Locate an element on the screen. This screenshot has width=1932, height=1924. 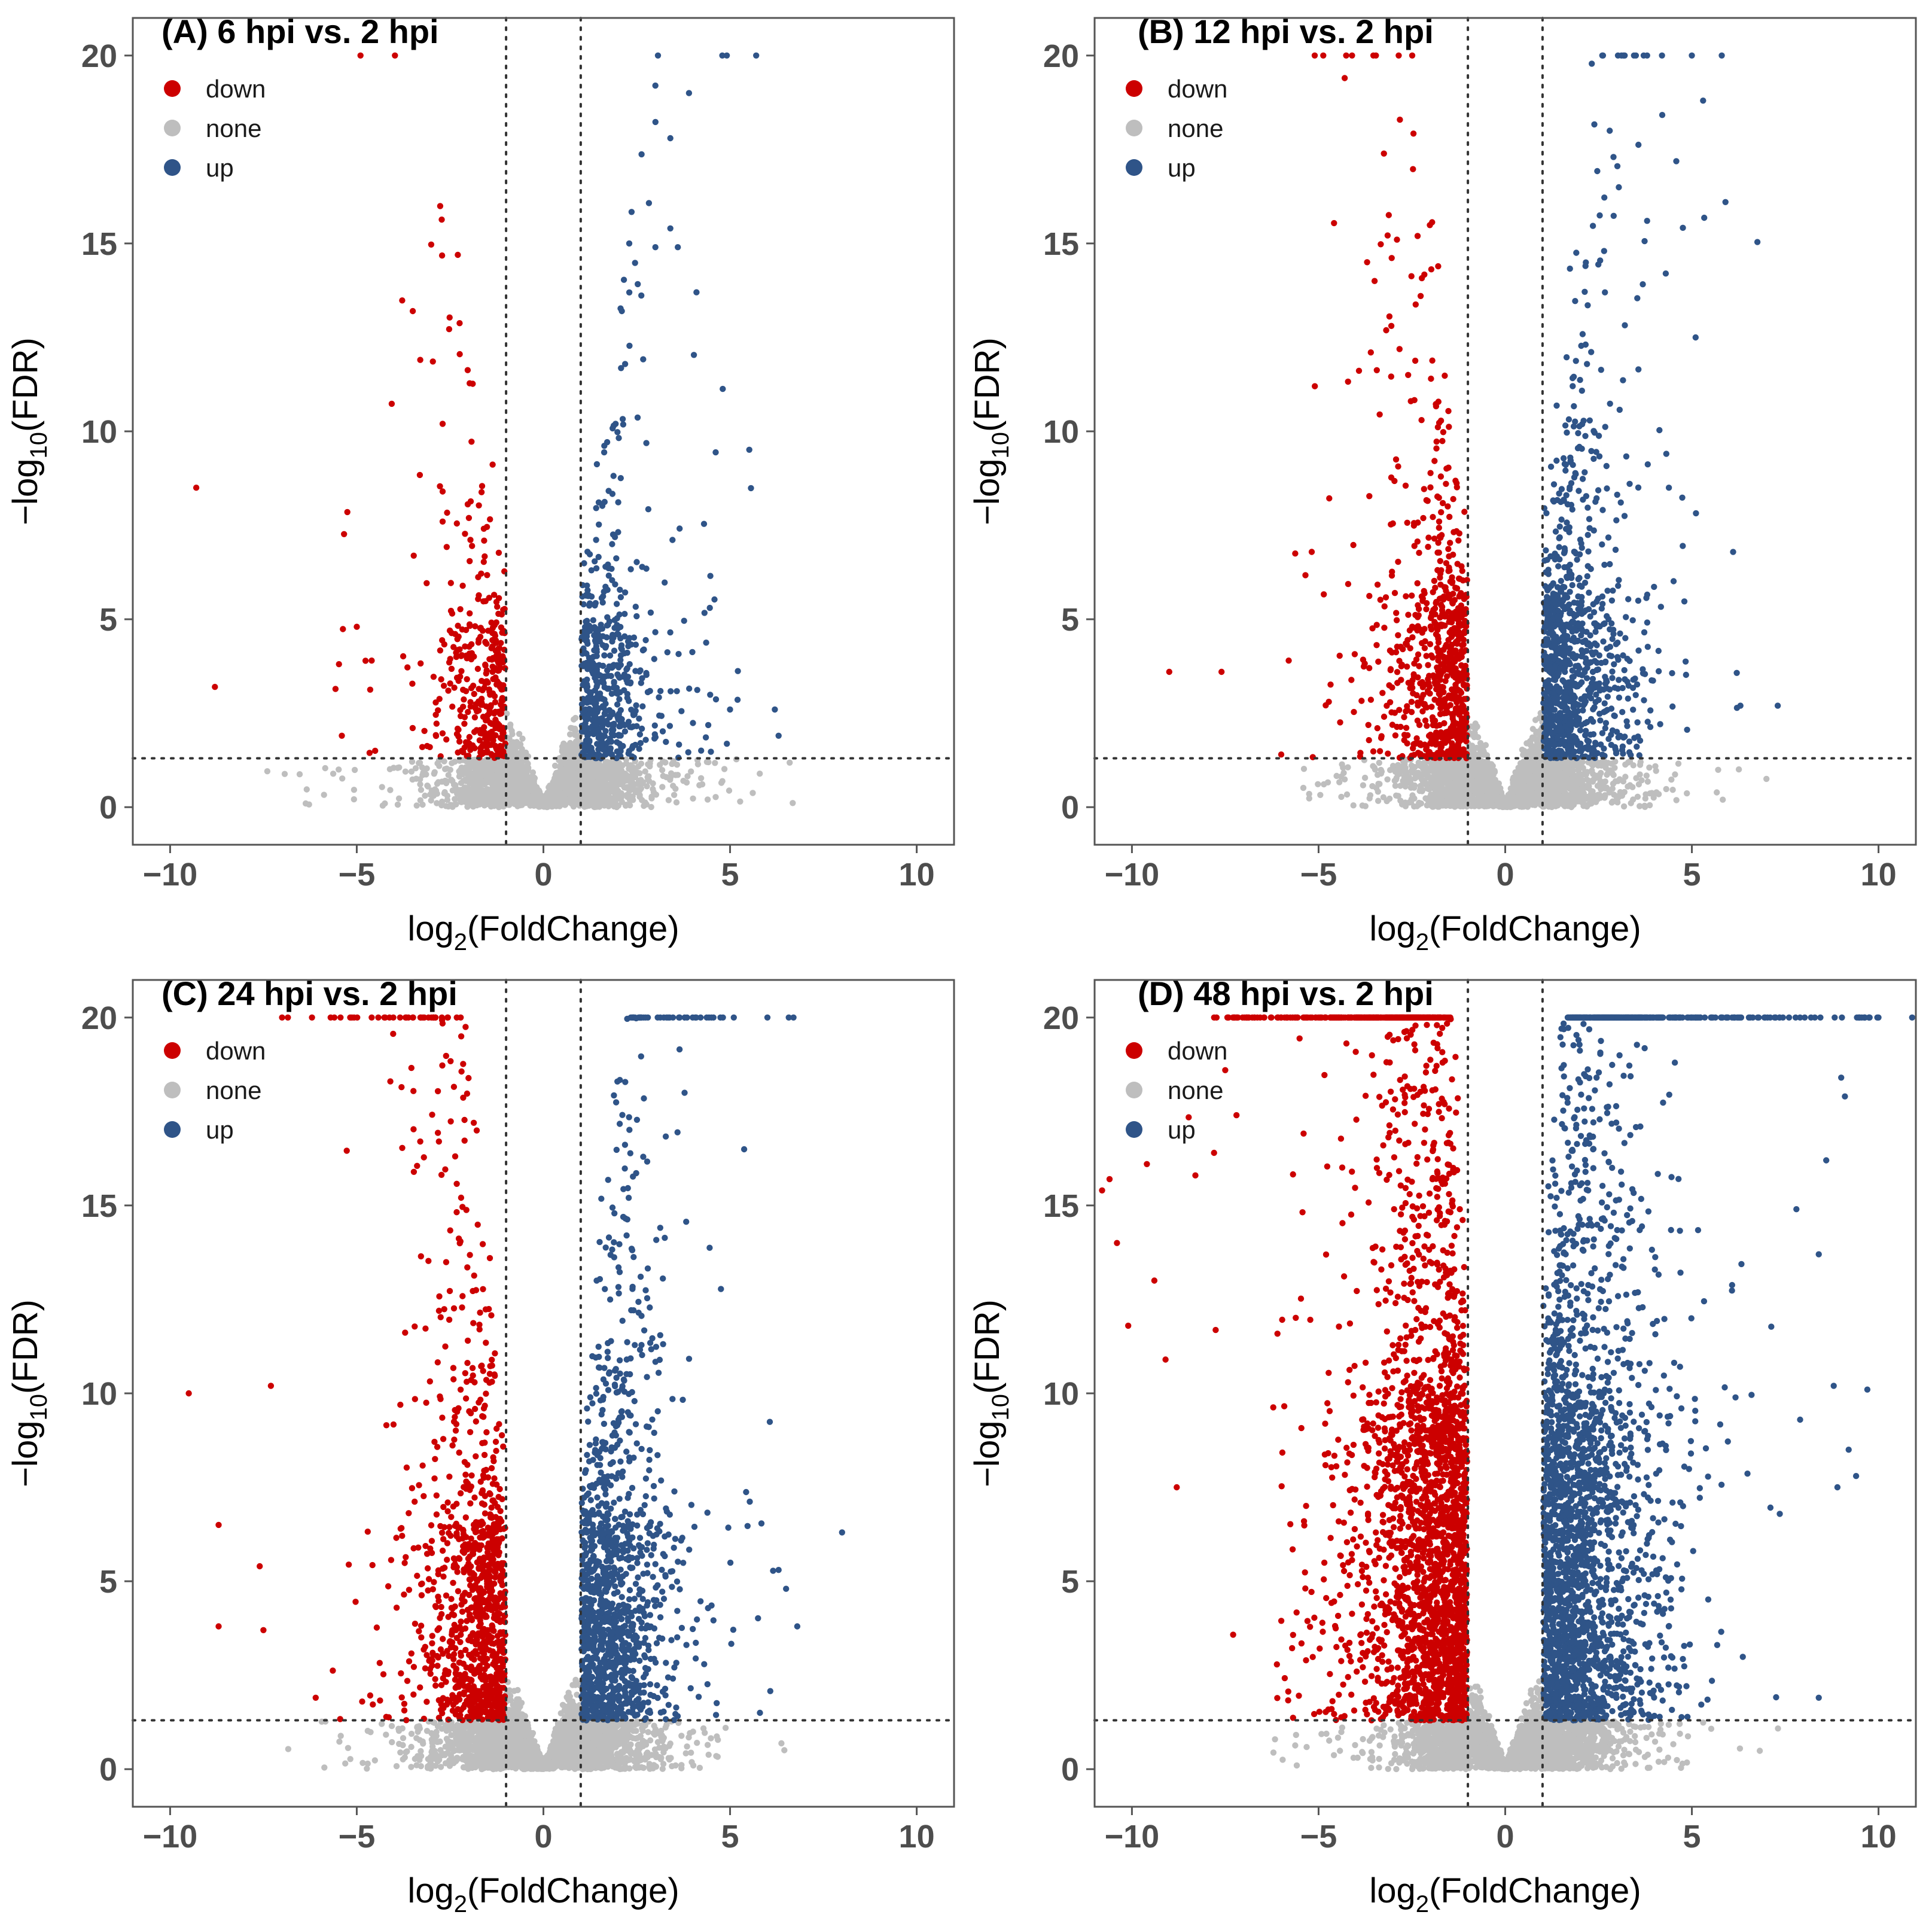
x-tick-label: 0 is located at coordinates (543, 875).